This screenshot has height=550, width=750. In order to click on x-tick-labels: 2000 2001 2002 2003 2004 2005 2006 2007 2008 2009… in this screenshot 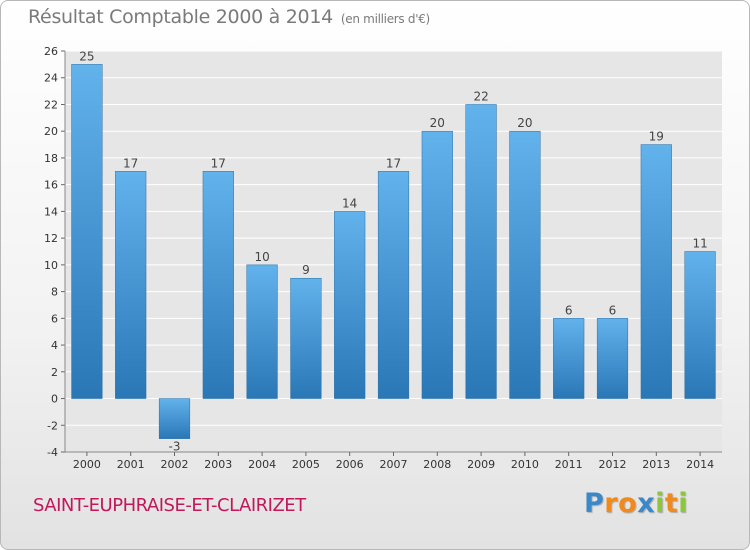, I will do `click(393, 464)`.